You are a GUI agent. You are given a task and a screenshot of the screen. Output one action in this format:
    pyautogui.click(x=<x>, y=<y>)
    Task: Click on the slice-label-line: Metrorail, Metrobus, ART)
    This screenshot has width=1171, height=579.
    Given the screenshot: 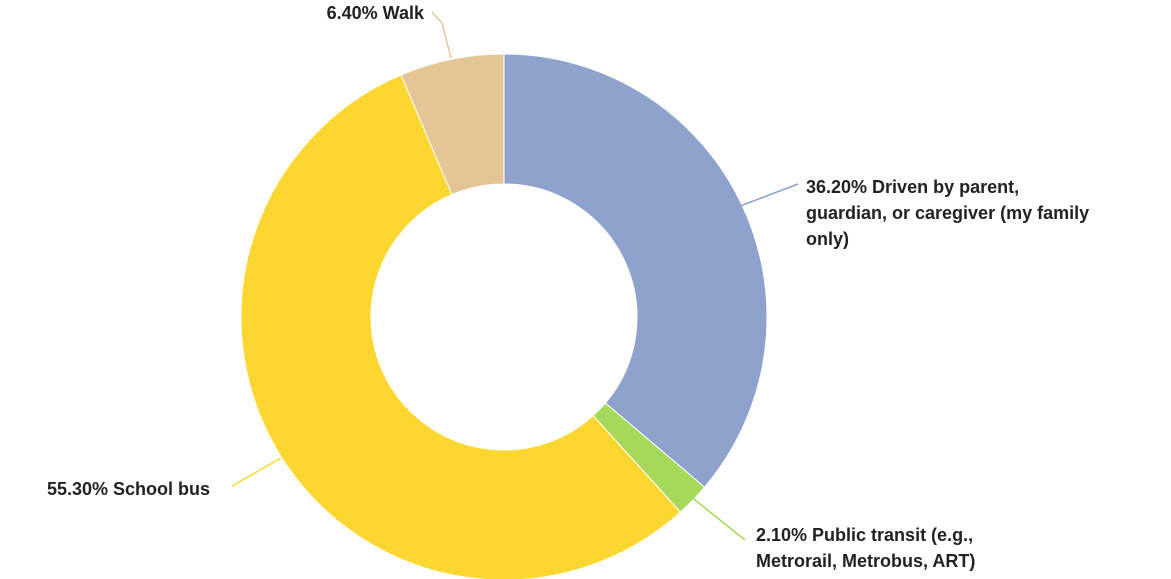 What is the action you would take?
    pyautogui.click(x=865, y=561)
    